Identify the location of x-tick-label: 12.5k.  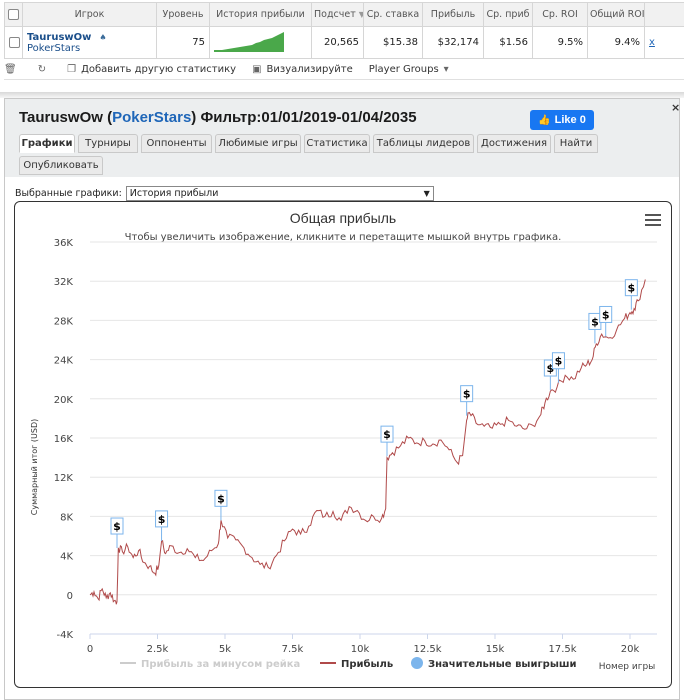
(427, 649).